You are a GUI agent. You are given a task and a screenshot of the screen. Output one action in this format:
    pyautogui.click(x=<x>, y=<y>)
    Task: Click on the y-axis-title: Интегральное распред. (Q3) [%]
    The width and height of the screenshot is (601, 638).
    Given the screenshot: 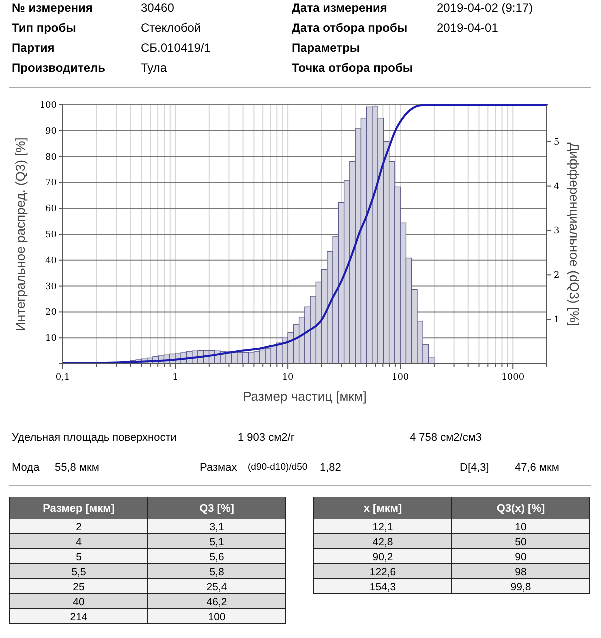 What is the action you would take?
    pyautogui.click(x=20, y=235)
    